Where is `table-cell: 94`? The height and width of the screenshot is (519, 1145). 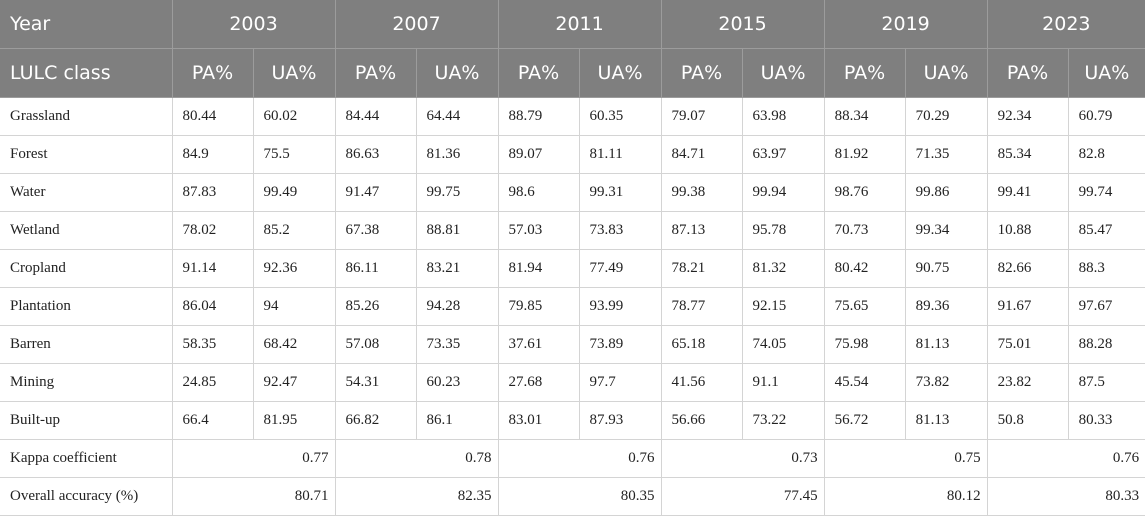
table-cell: 94 is located at coordinates (294, 306).